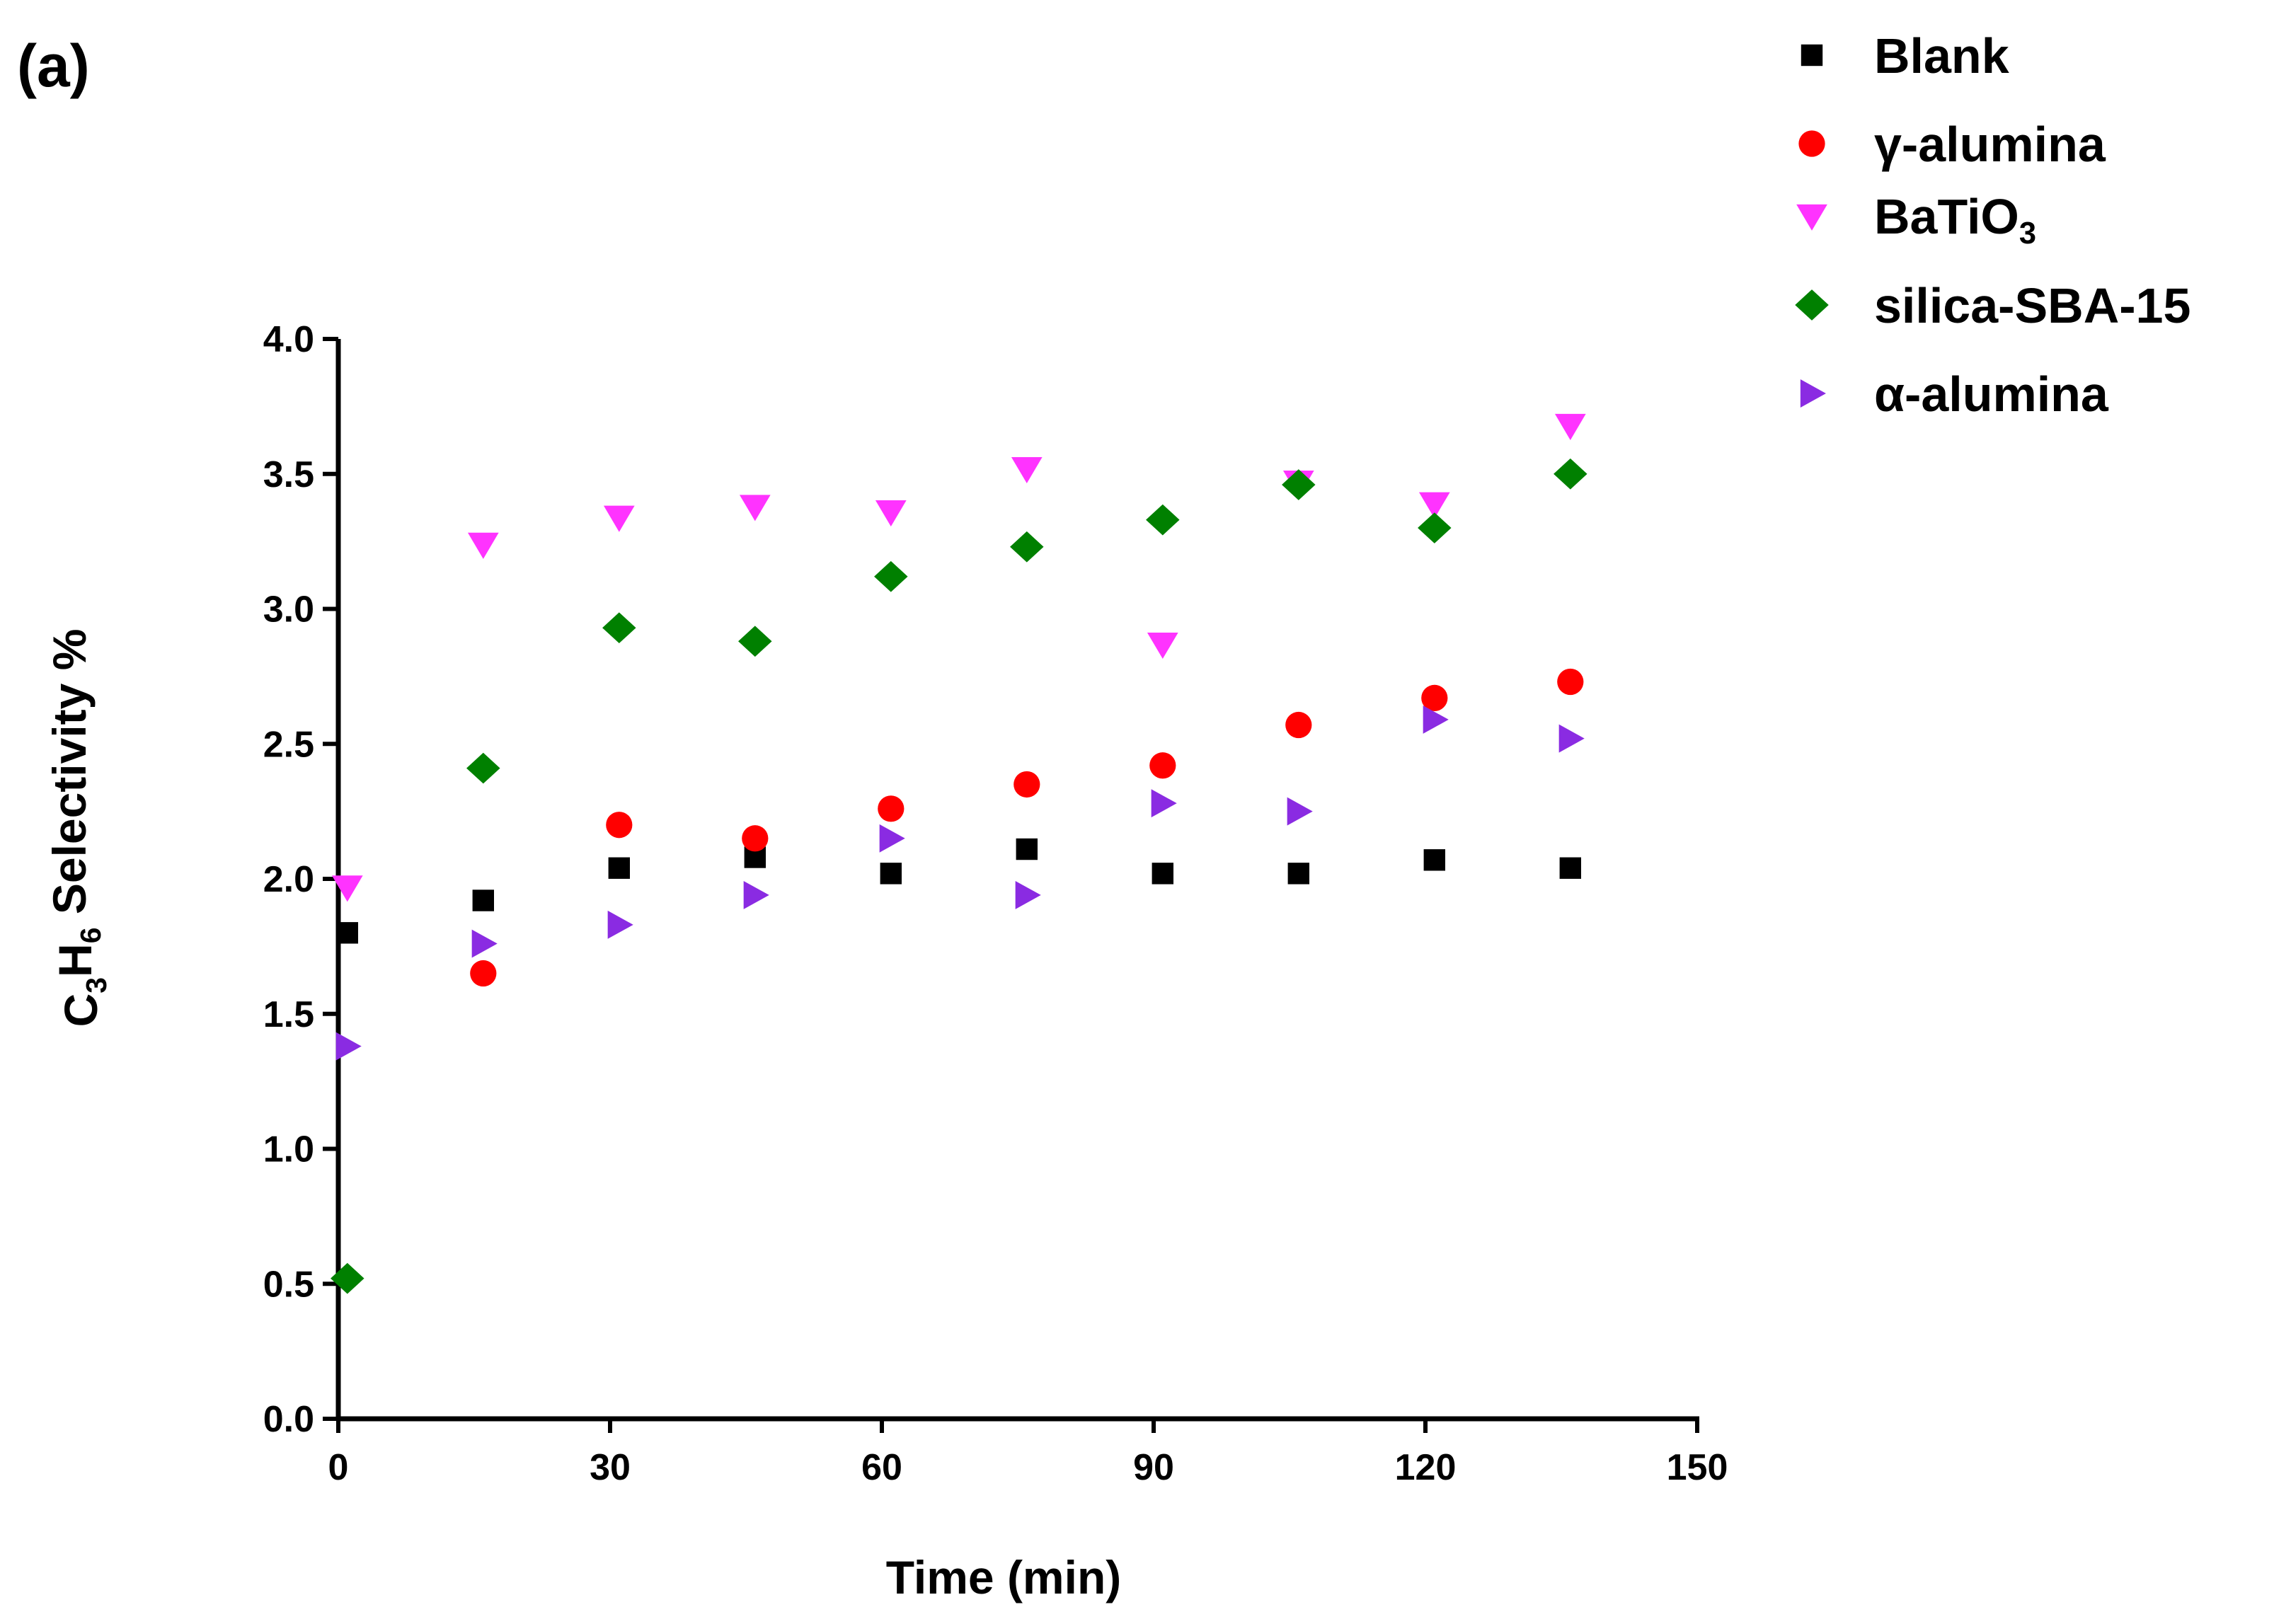  I want to click on legend-item: BaTiO3, so click(1916, 219).